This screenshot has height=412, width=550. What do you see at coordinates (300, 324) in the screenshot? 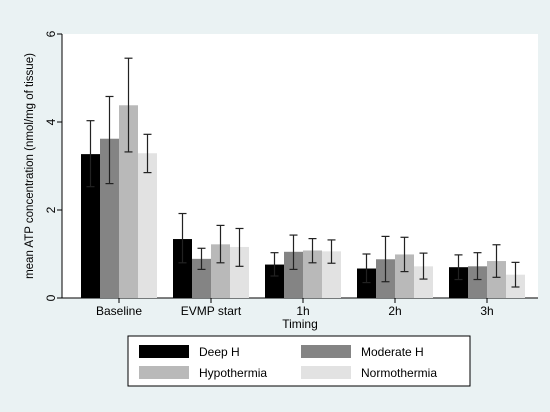
I see `x-axis-label: Timing` at bounding box center [300, 324].